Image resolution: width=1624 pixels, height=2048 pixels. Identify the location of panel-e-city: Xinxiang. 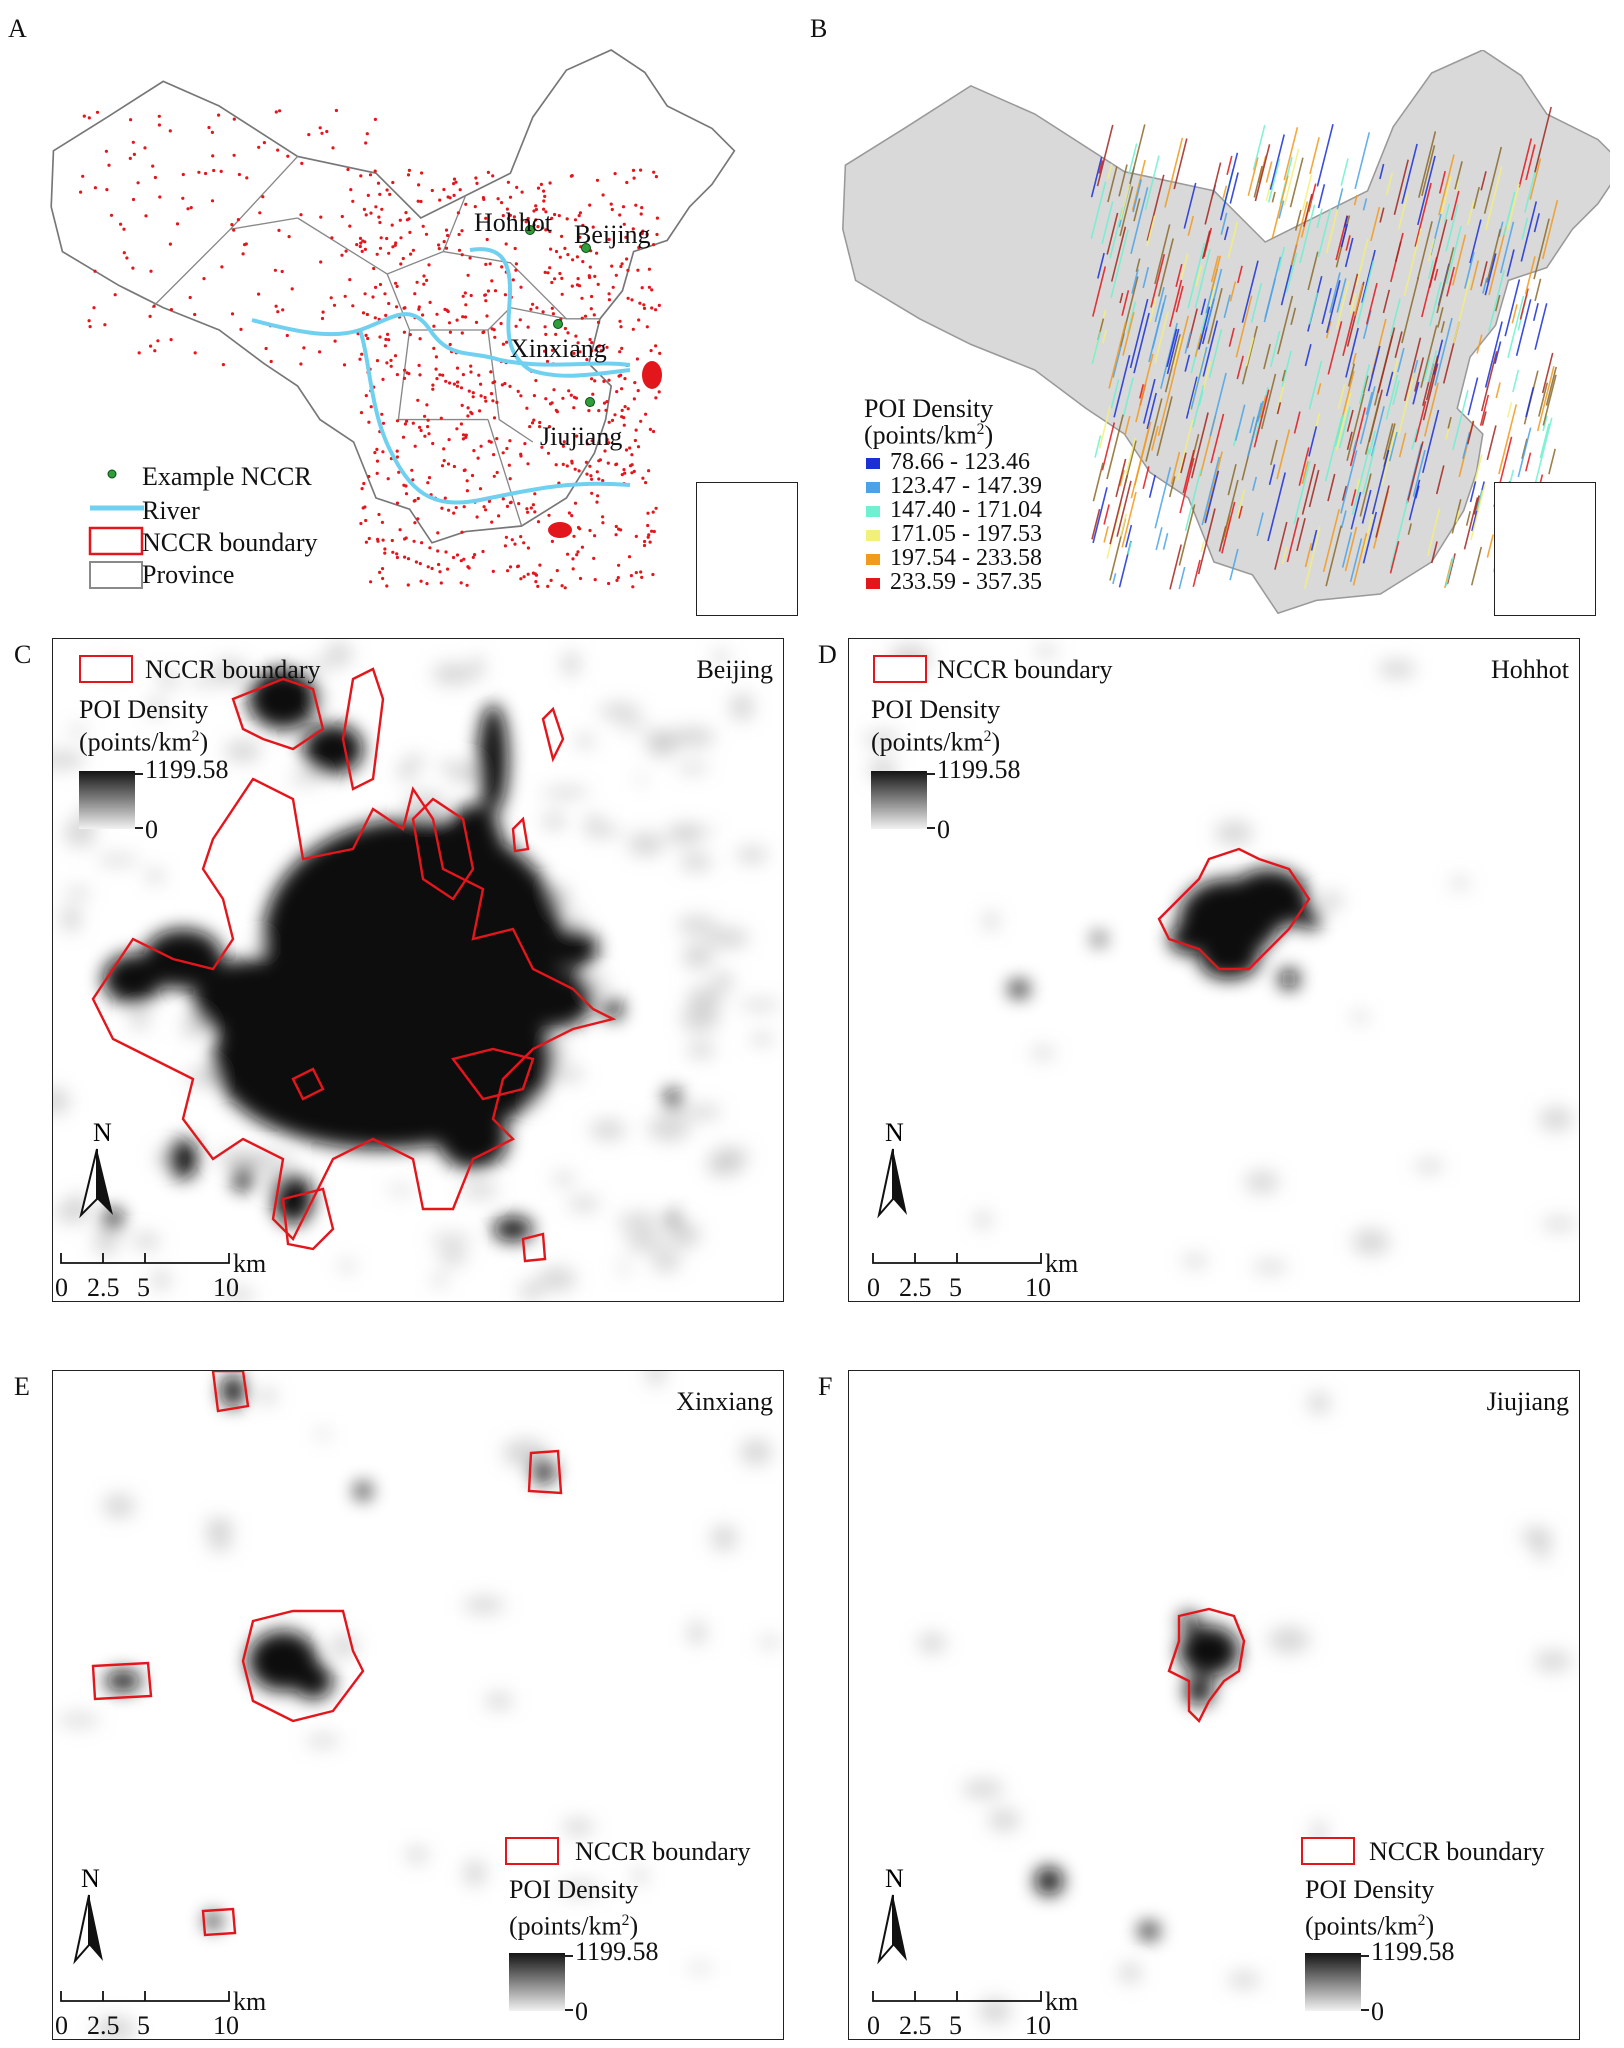
(724, 1401).